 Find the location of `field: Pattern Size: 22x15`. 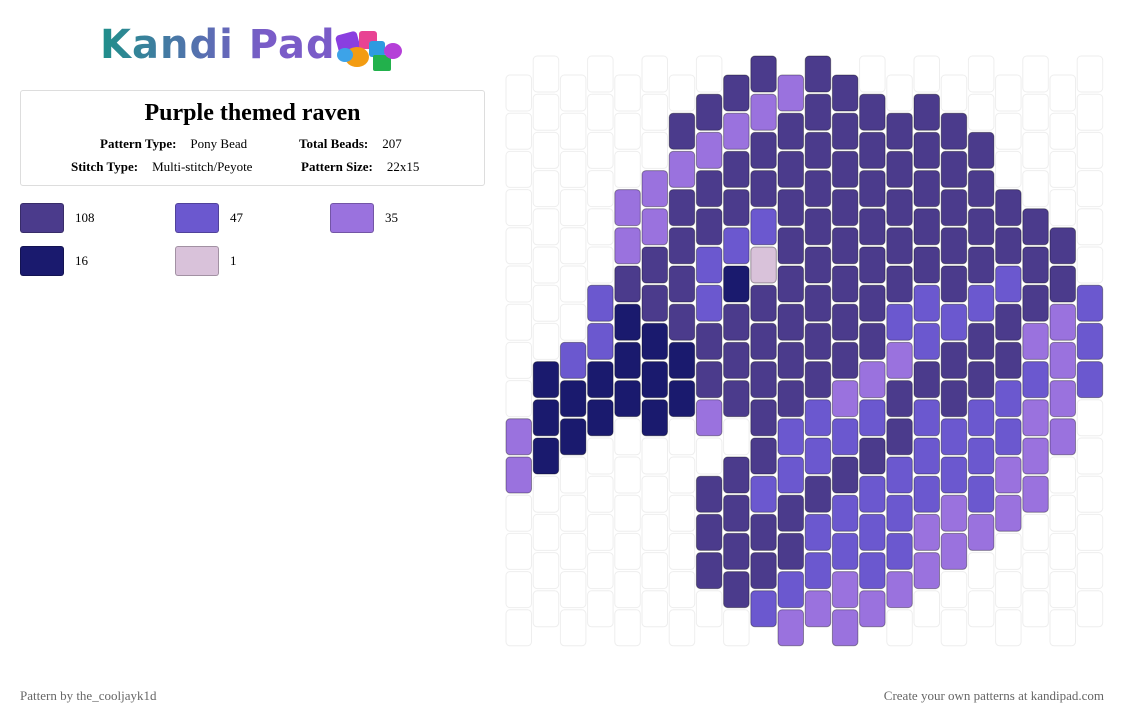

field: Pattern Size: 22x15 is located at coordinates (360, 167).